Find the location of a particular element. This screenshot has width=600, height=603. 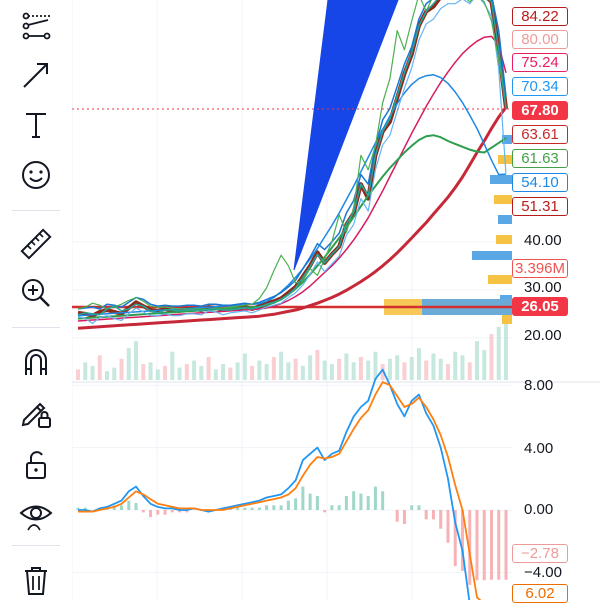

tool-remove is located at coordinates (36, 580).